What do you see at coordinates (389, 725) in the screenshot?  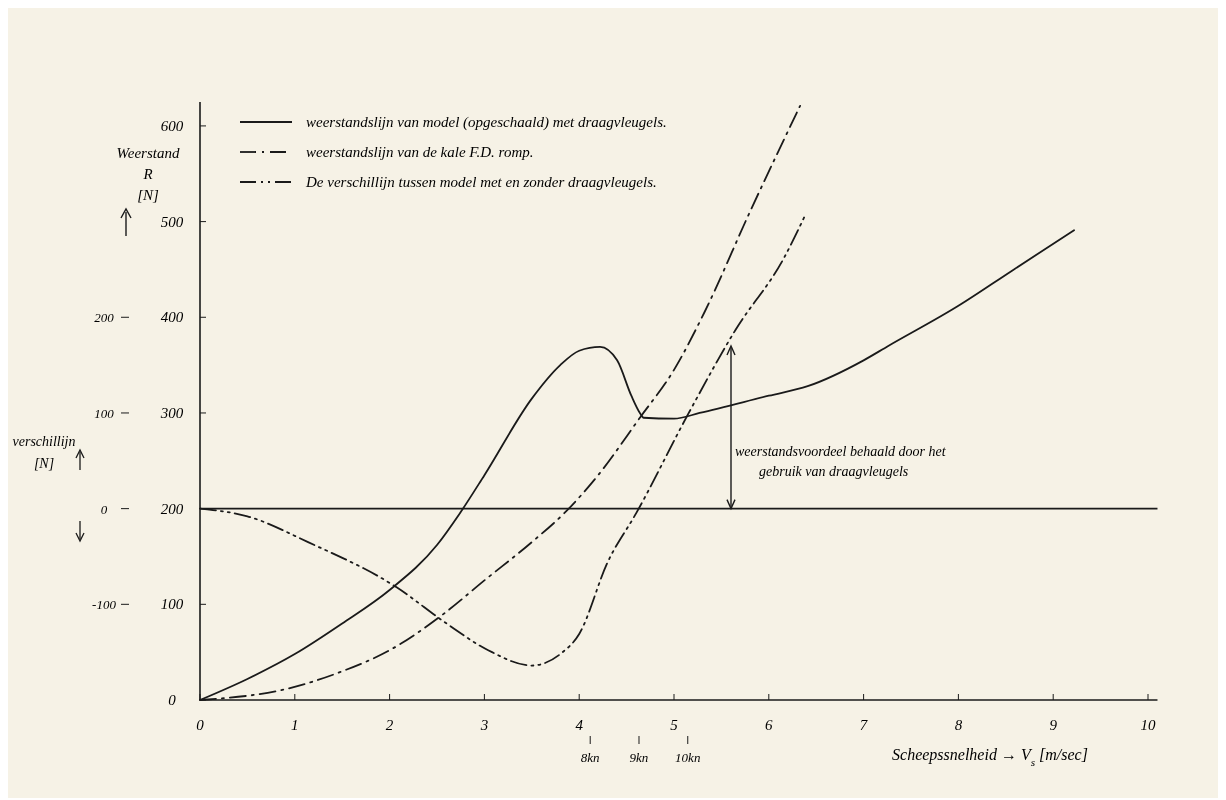 I see `x-tick-label: 2` at bounding box center [389, 725].